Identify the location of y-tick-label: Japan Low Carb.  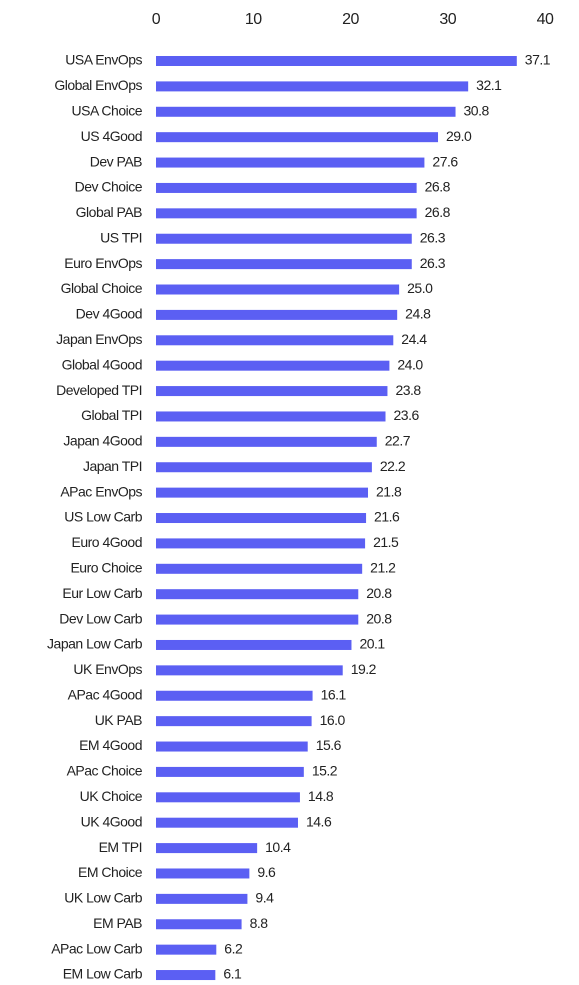
(95, 644).